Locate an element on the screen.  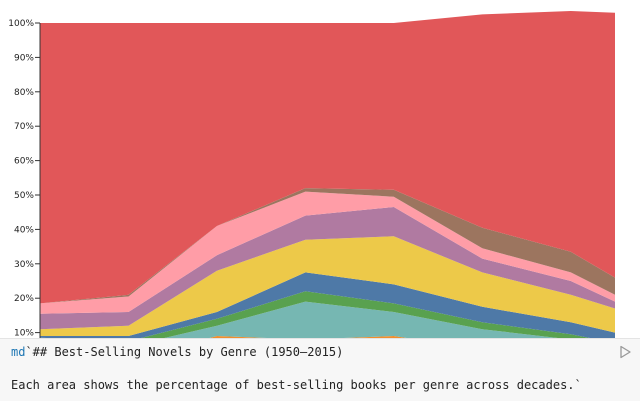
y-axis: 10% 20% 30% 40% 50% 60% 70% 80% 90% 100% is located at coordinates (24, 179).